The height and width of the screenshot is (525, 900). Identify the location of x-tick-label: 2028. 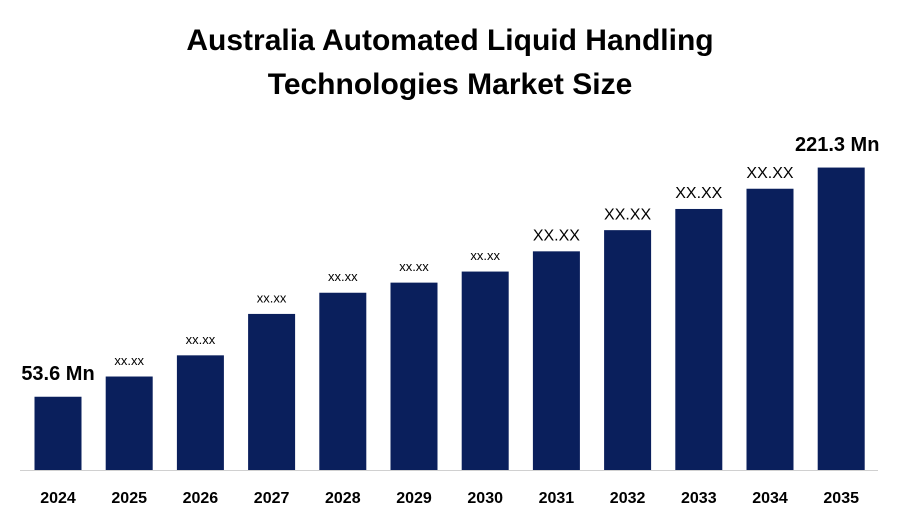
(343, 498).